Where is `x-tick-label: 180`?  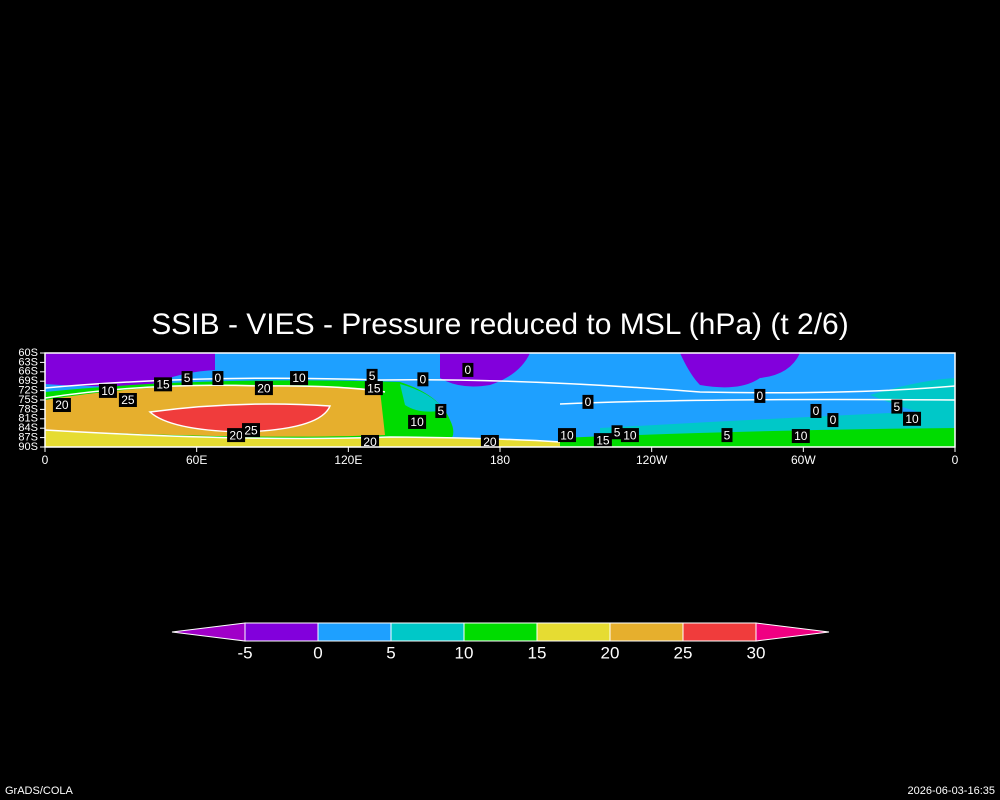 x-tick-label: 180 is located at coordinates (500, 460).